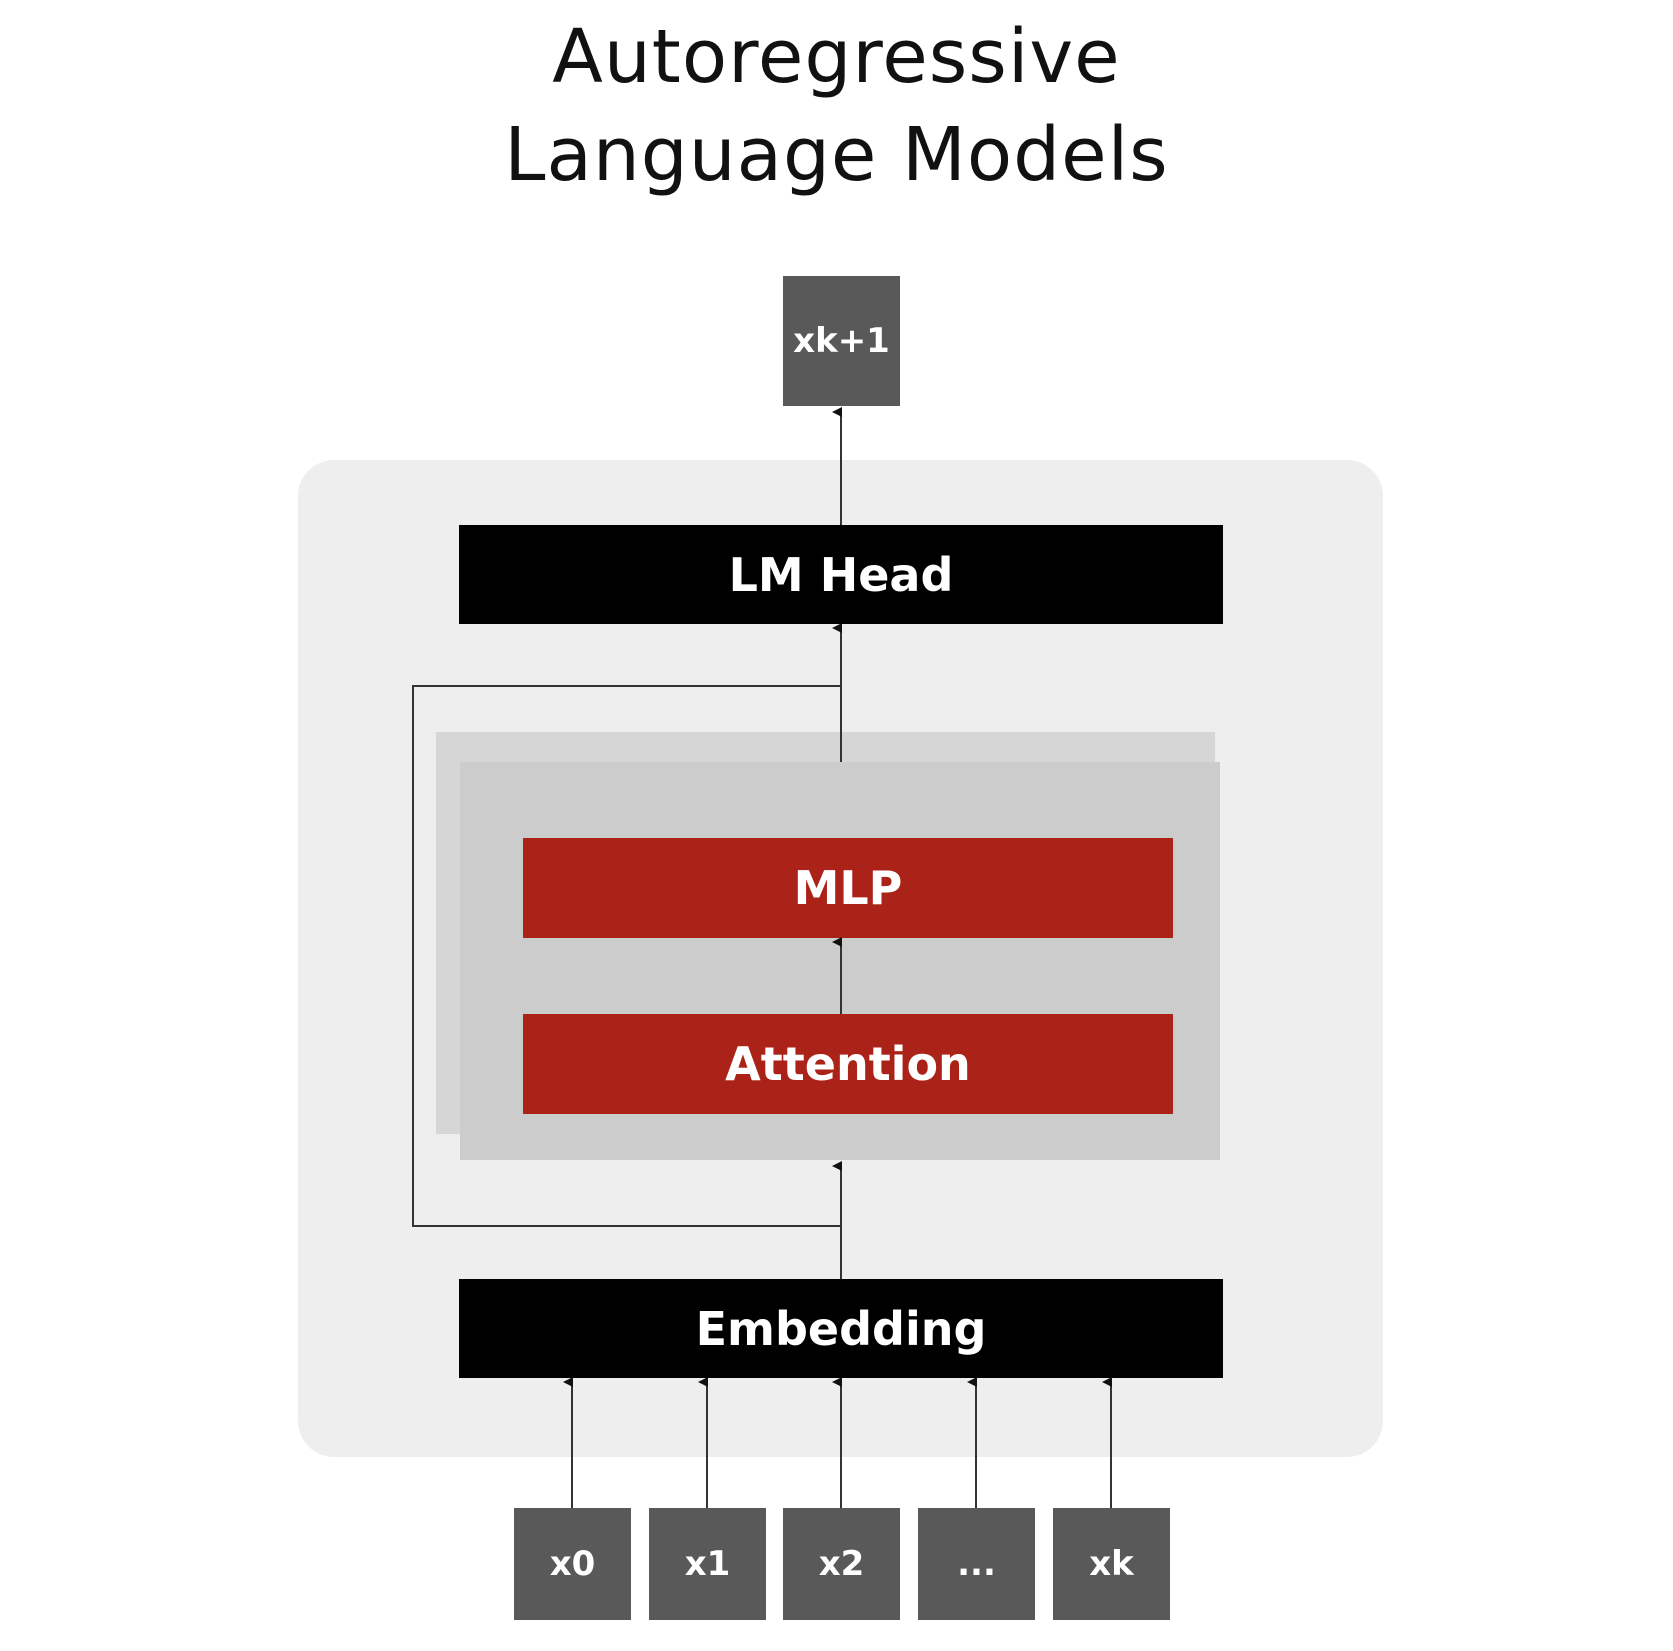 The image size is (1673, 1651). Describe the element at coordinates (836, 155) in the screenshot. I see `diagram-title-line-2: Language Models` at that location.